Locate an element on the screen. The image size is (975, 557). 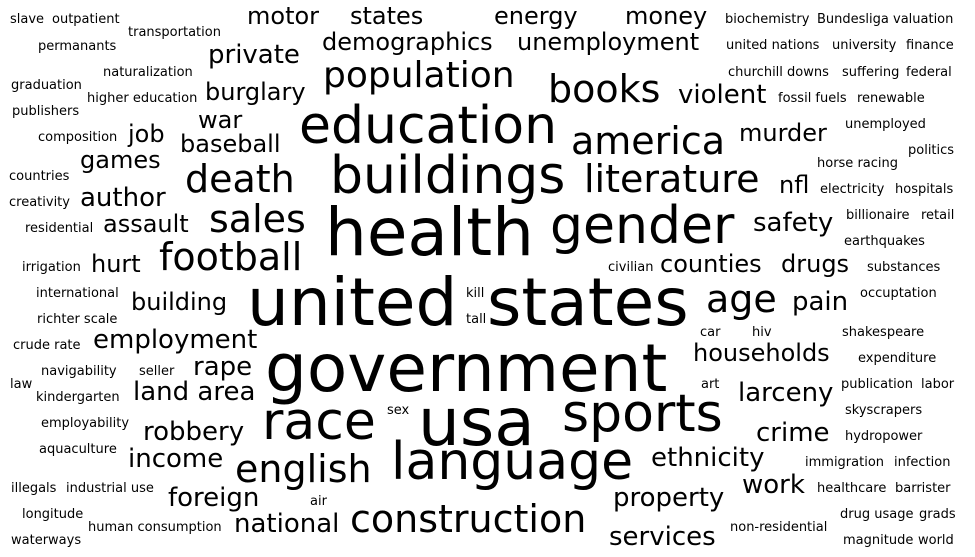
word: unemployment is located at coordinates (608, 42).